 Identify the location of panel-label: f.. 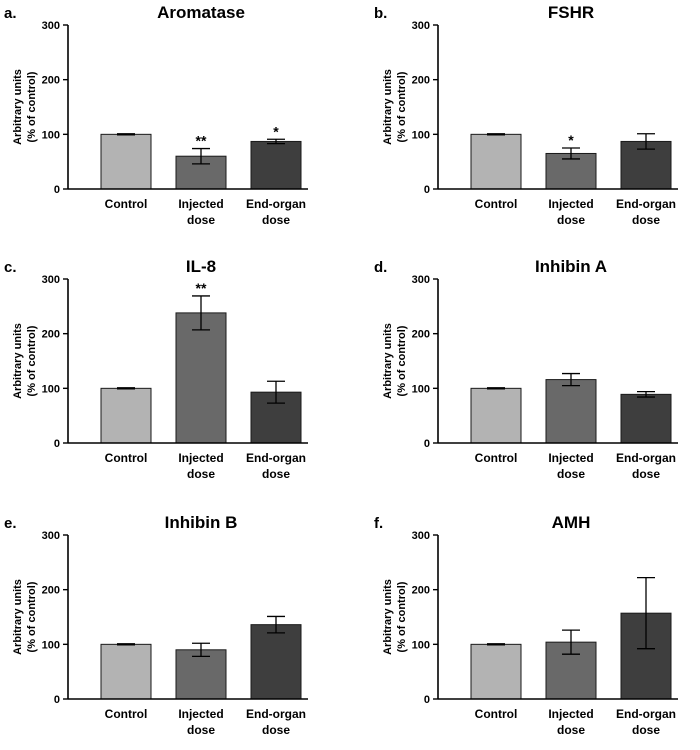
(378, 523).